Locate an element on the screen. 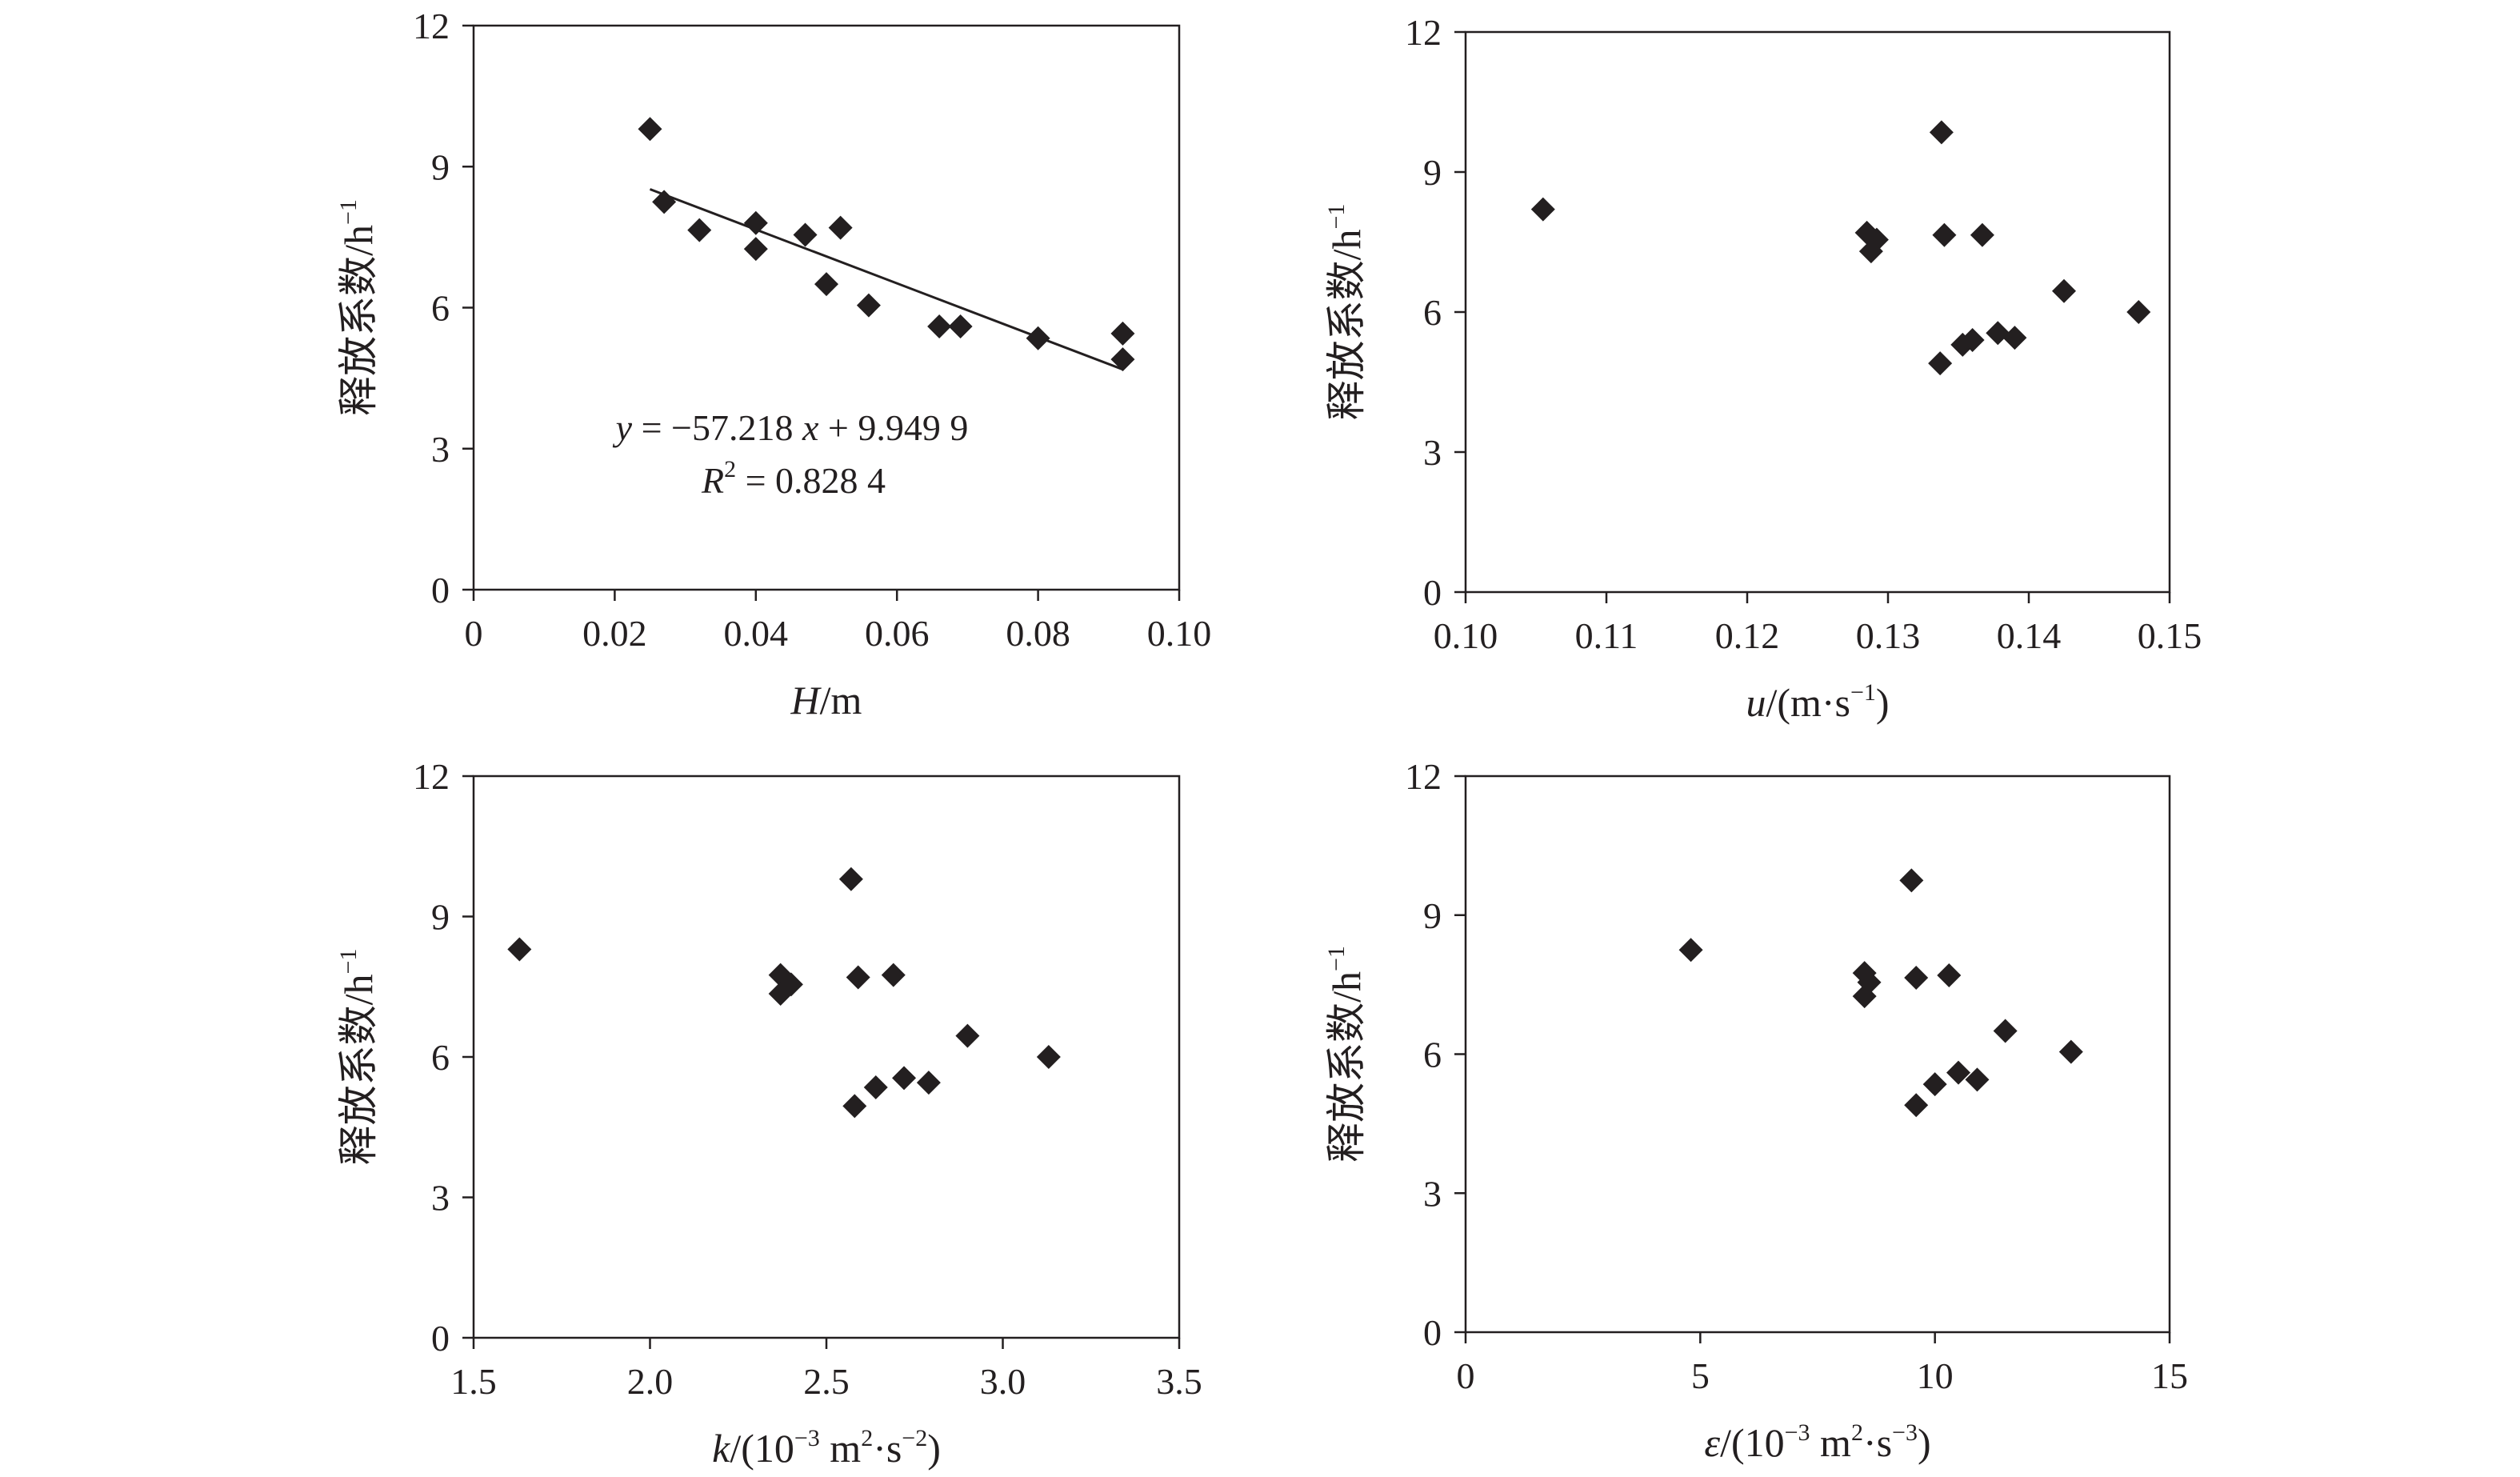 This screenshot has width=2520, height=1477. x-axis-label-part: −3 is located at coordinates (1905, 1432).